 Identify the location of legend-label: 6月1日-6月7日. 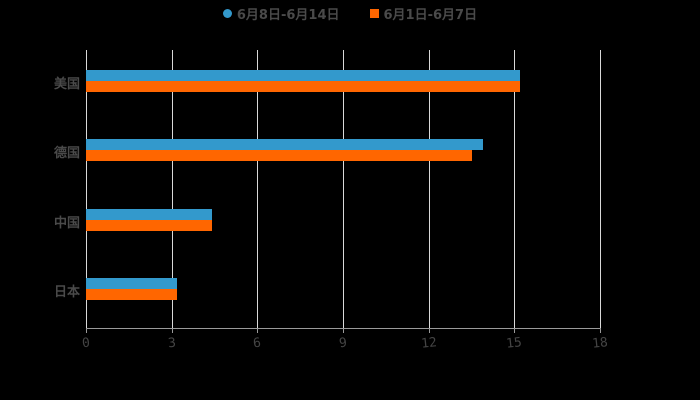
(430, 15).